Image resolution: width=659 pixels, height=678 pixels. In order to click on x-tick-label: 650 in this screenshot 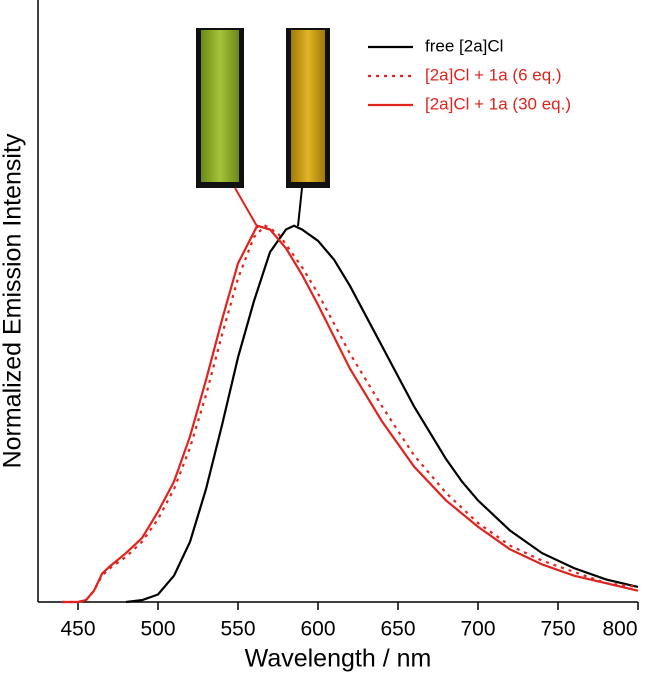, I will do `click(397, 629)`.